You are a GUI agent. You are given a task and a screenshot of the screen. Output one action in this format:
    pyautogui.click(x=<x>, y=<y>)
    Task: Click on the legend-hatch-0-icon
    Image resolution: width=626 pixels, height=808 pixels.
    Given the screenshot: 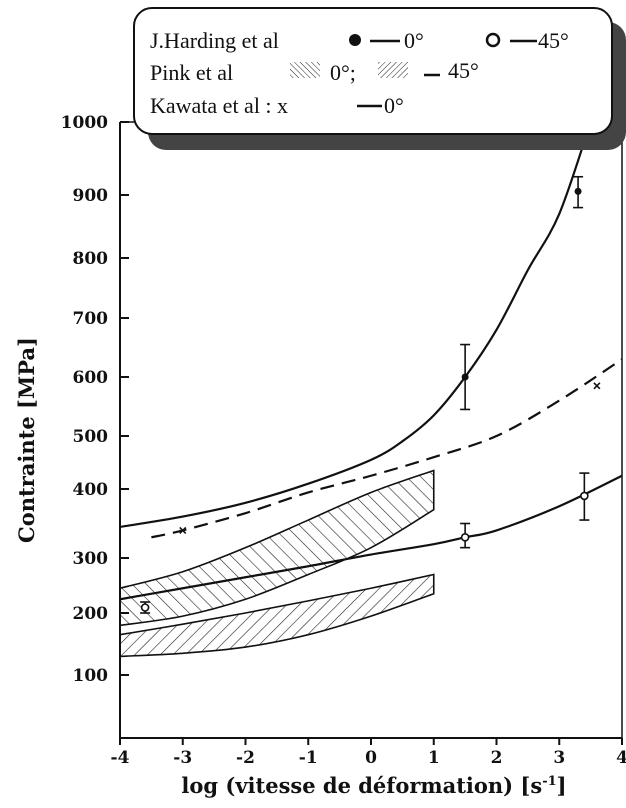 What is the action you would take?
    pyautogui.click(x=305, y=70)
    